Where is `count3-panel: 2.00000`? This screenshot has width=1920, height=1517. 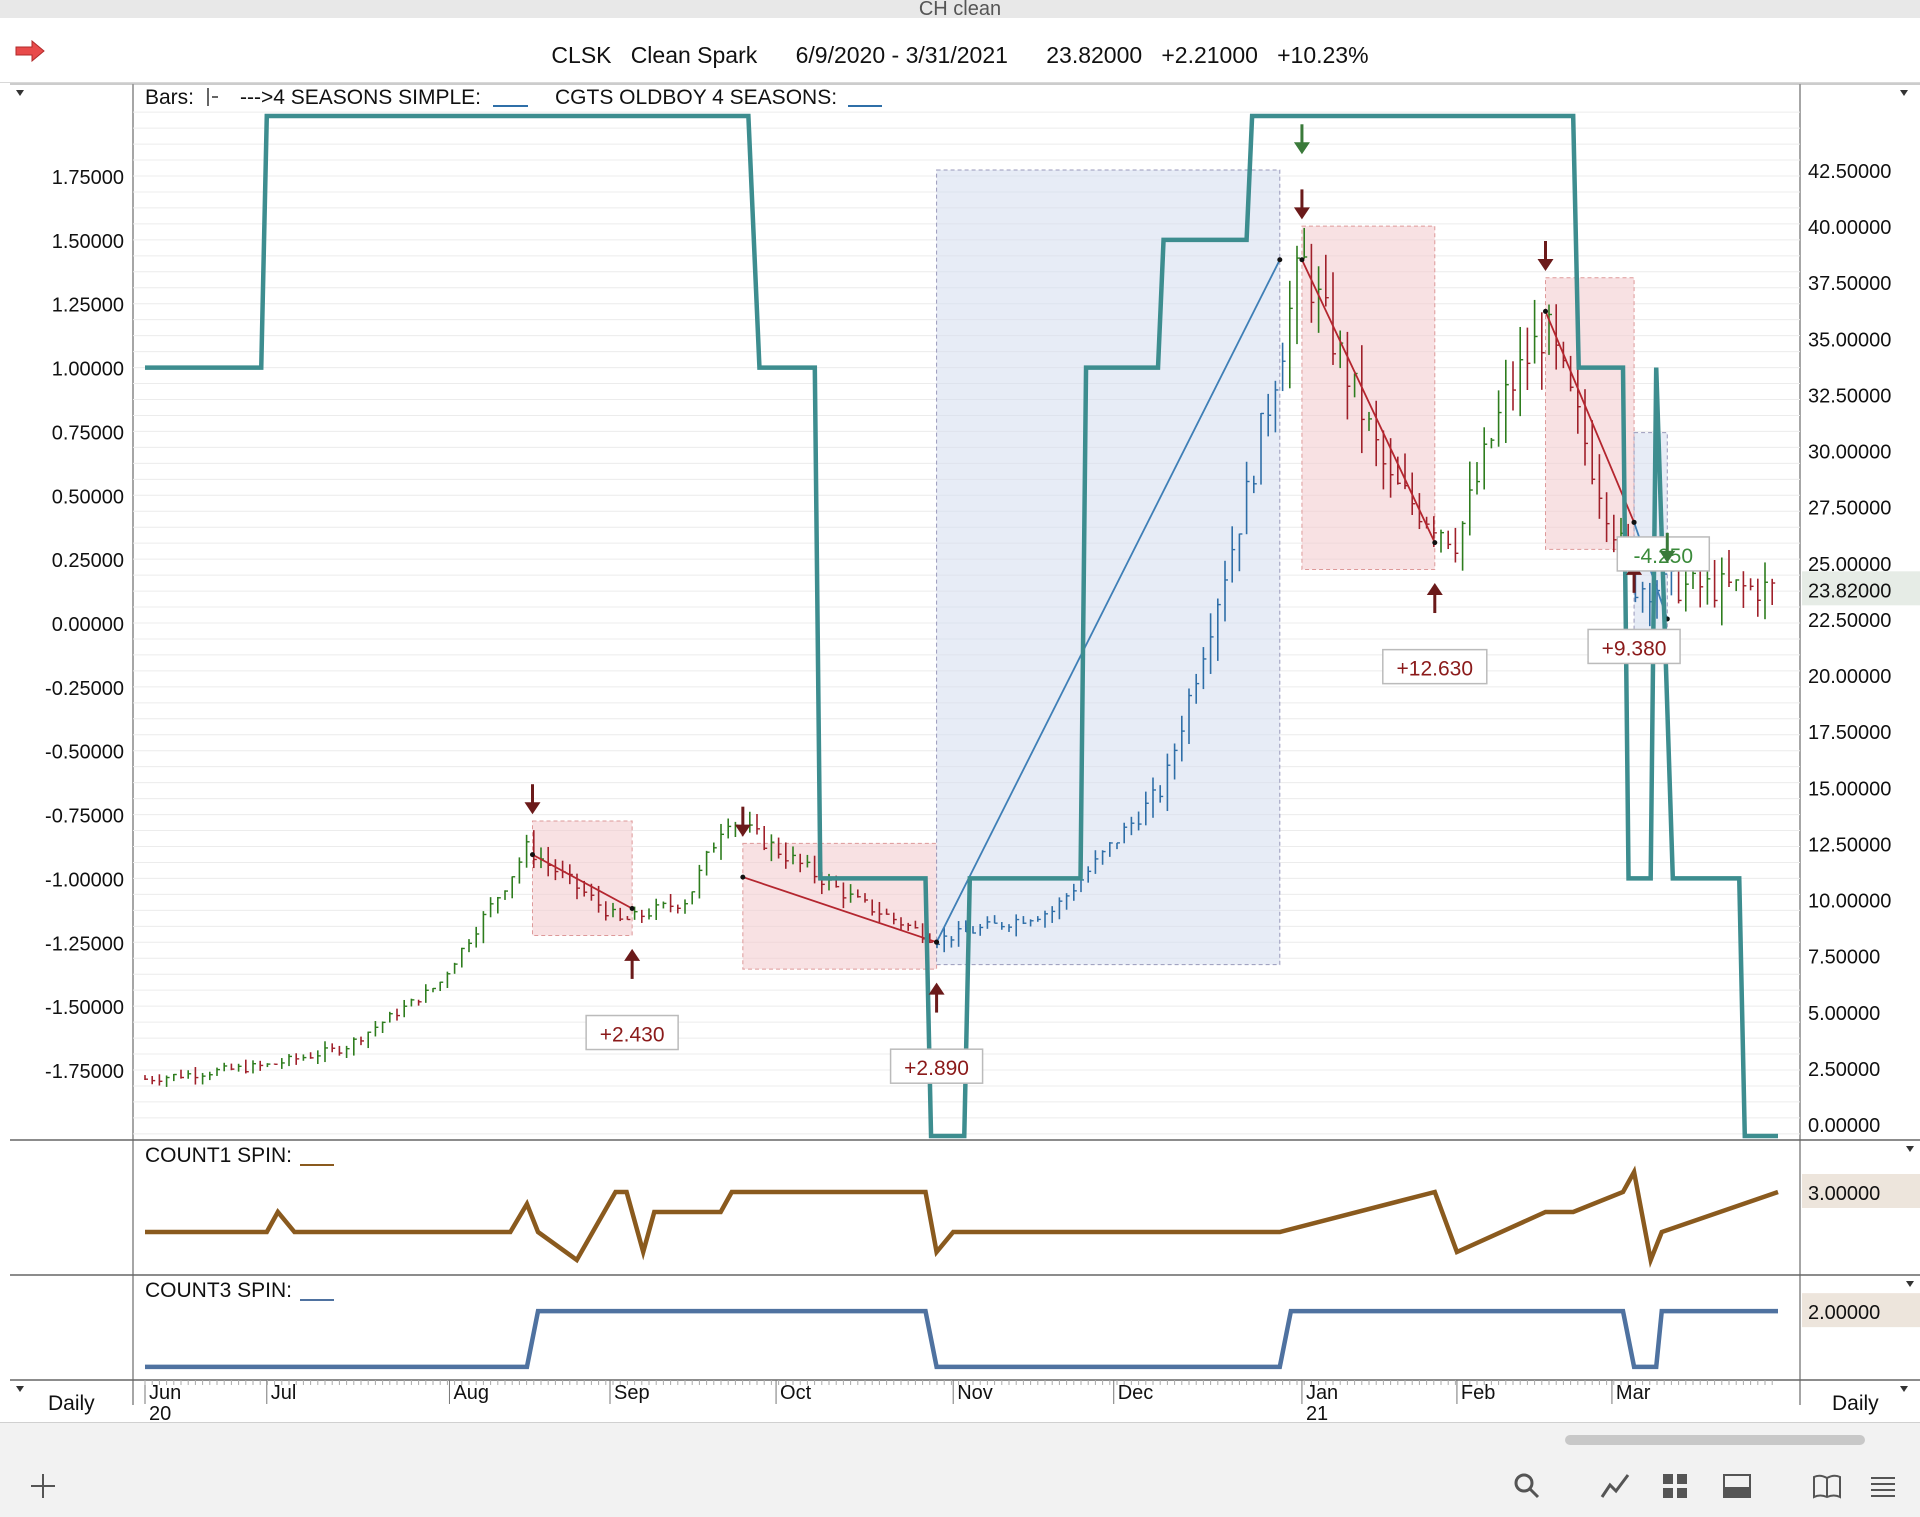
count3-panel: 2.00000 is located at coordinates (1032, 1331).